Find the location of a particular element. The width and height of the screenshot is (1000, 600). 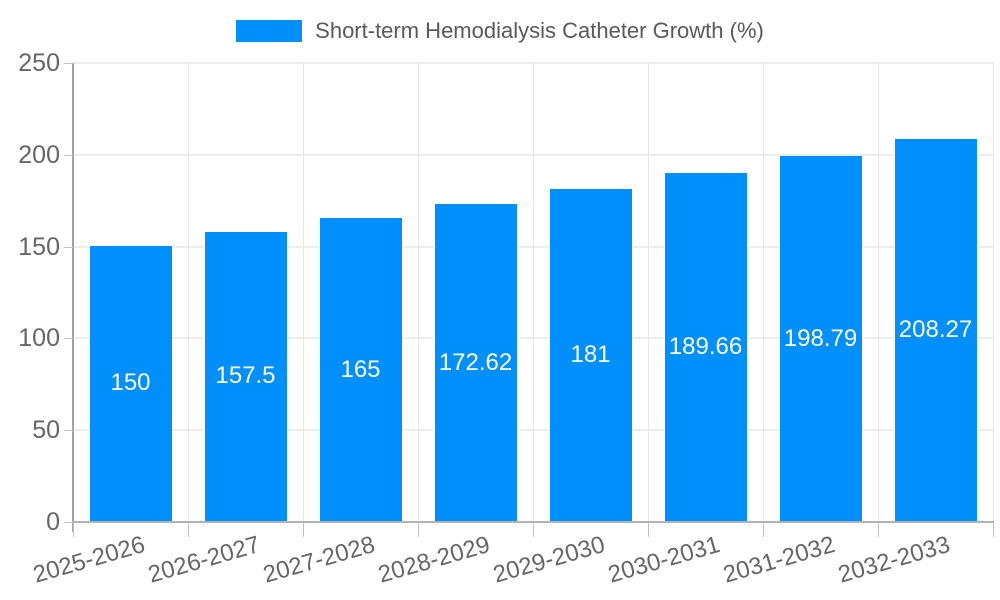

x-axis-label: 2025-2026 is located at coordinates (88, 560).